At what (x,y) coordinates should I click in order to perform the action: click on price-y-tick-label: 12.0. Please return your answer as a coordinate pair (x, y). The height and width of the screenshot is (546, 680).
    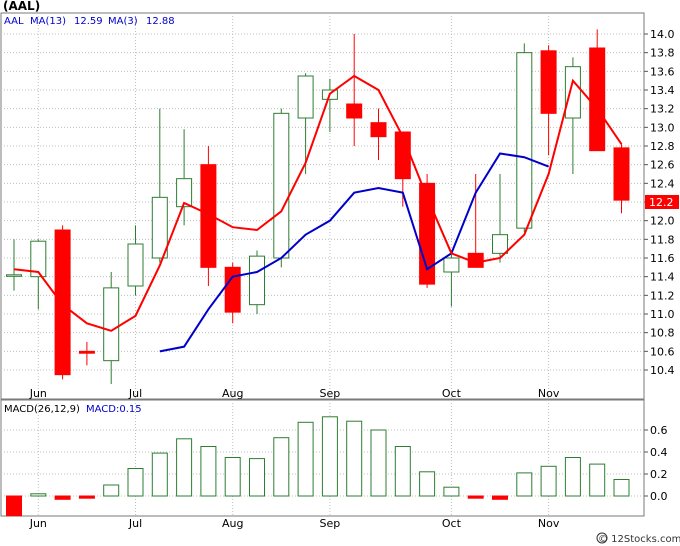
    Looking at the image, I should click on (662, 221).